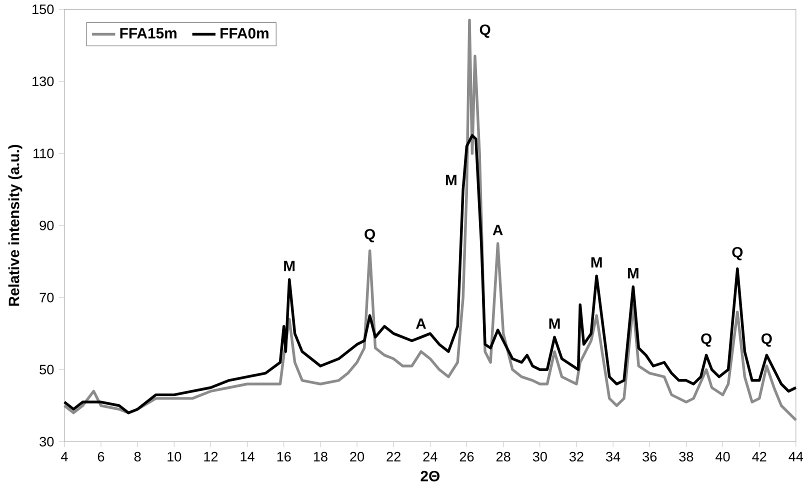  Describe the element at coordinates (43, 9) in the screenshot. I see `y-tick-label: 150` at that location.